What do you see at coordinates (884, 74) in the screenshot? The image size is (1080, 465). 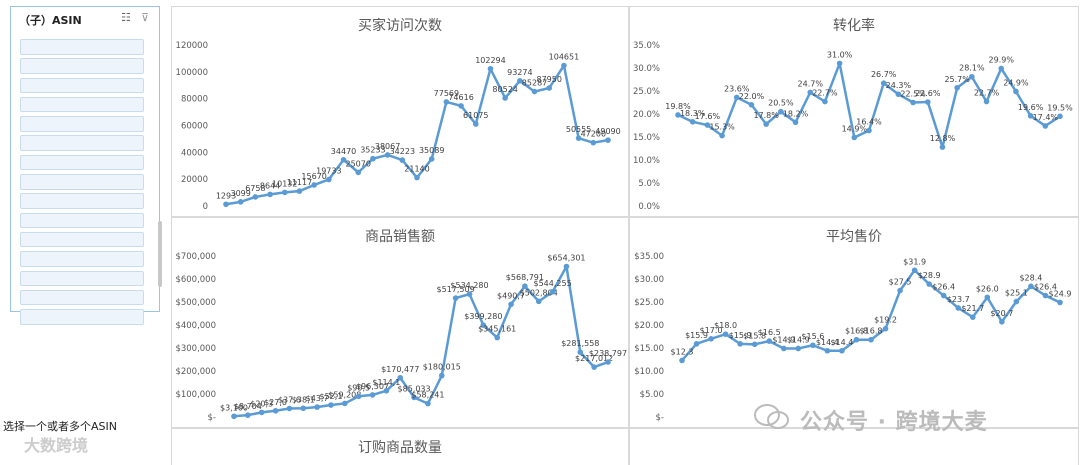 I see `data-label: 26.7%` at bounding box center [884, 74].